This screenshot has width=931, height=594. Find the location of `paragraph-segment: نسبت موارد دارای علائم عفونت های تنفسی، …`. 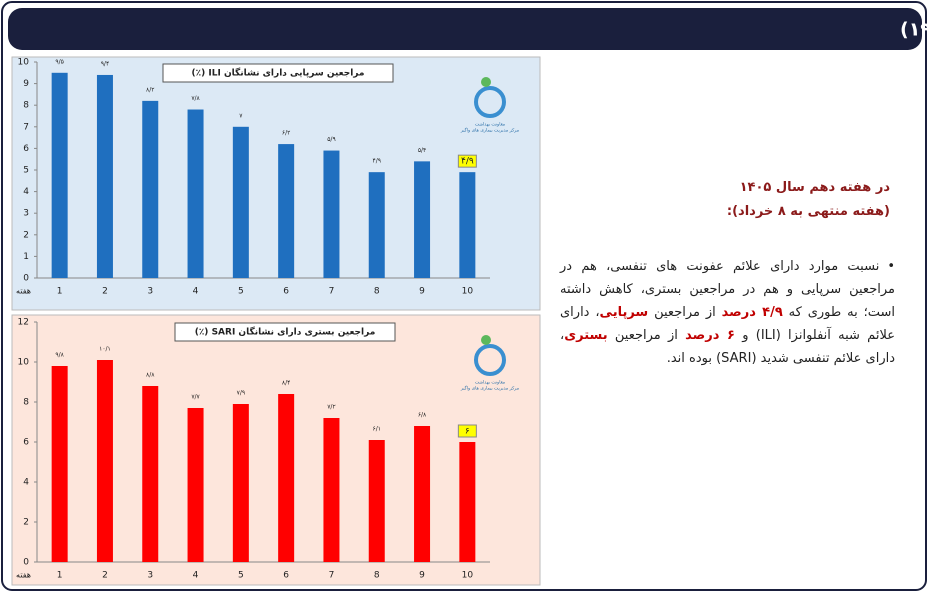

paragraph-segment: نسبت موارد دارای علائم عفونت های تنفسی، … is located at coordinates (727, 289).